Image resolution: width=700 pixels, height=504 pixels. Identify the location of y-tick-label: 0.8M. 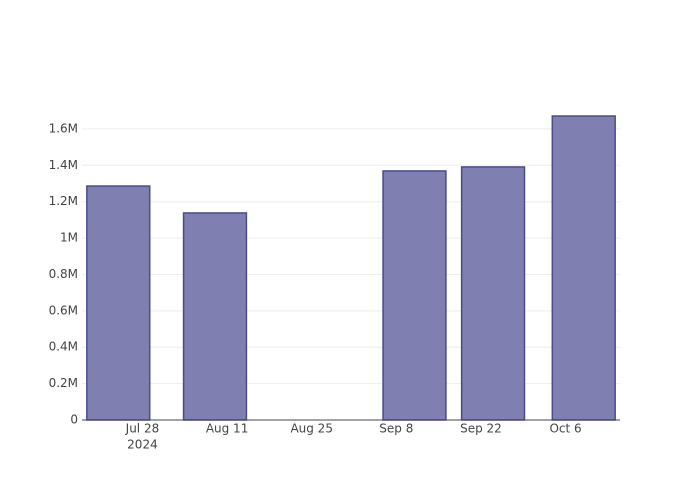
(63, 274).